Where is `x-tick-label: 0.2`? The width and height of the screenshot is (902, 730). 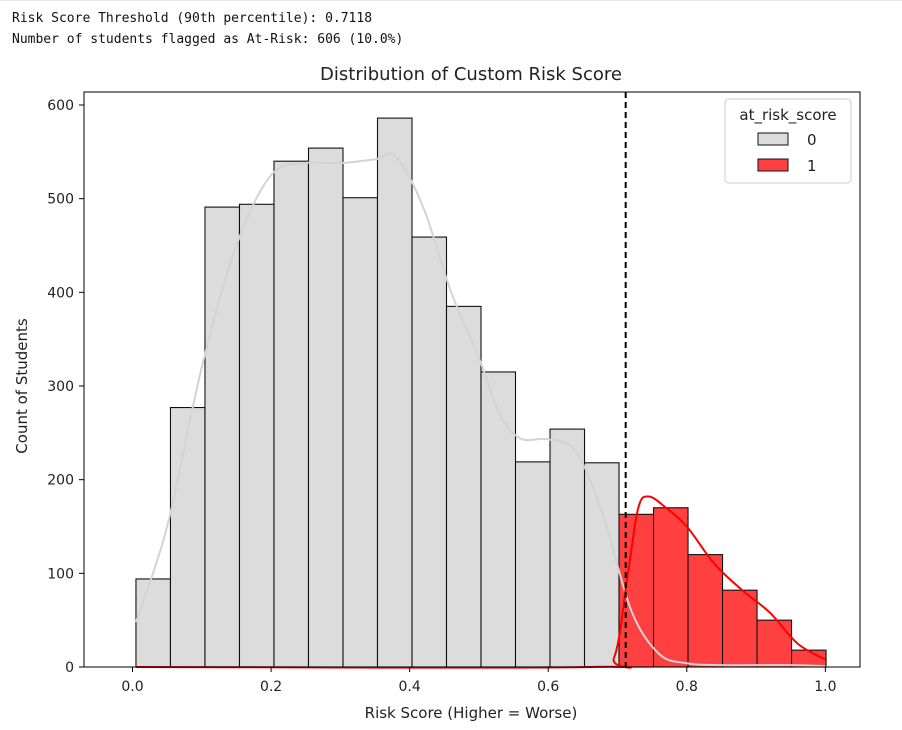
x-tick-label: 0.2 is located at coordinates (271, 687).